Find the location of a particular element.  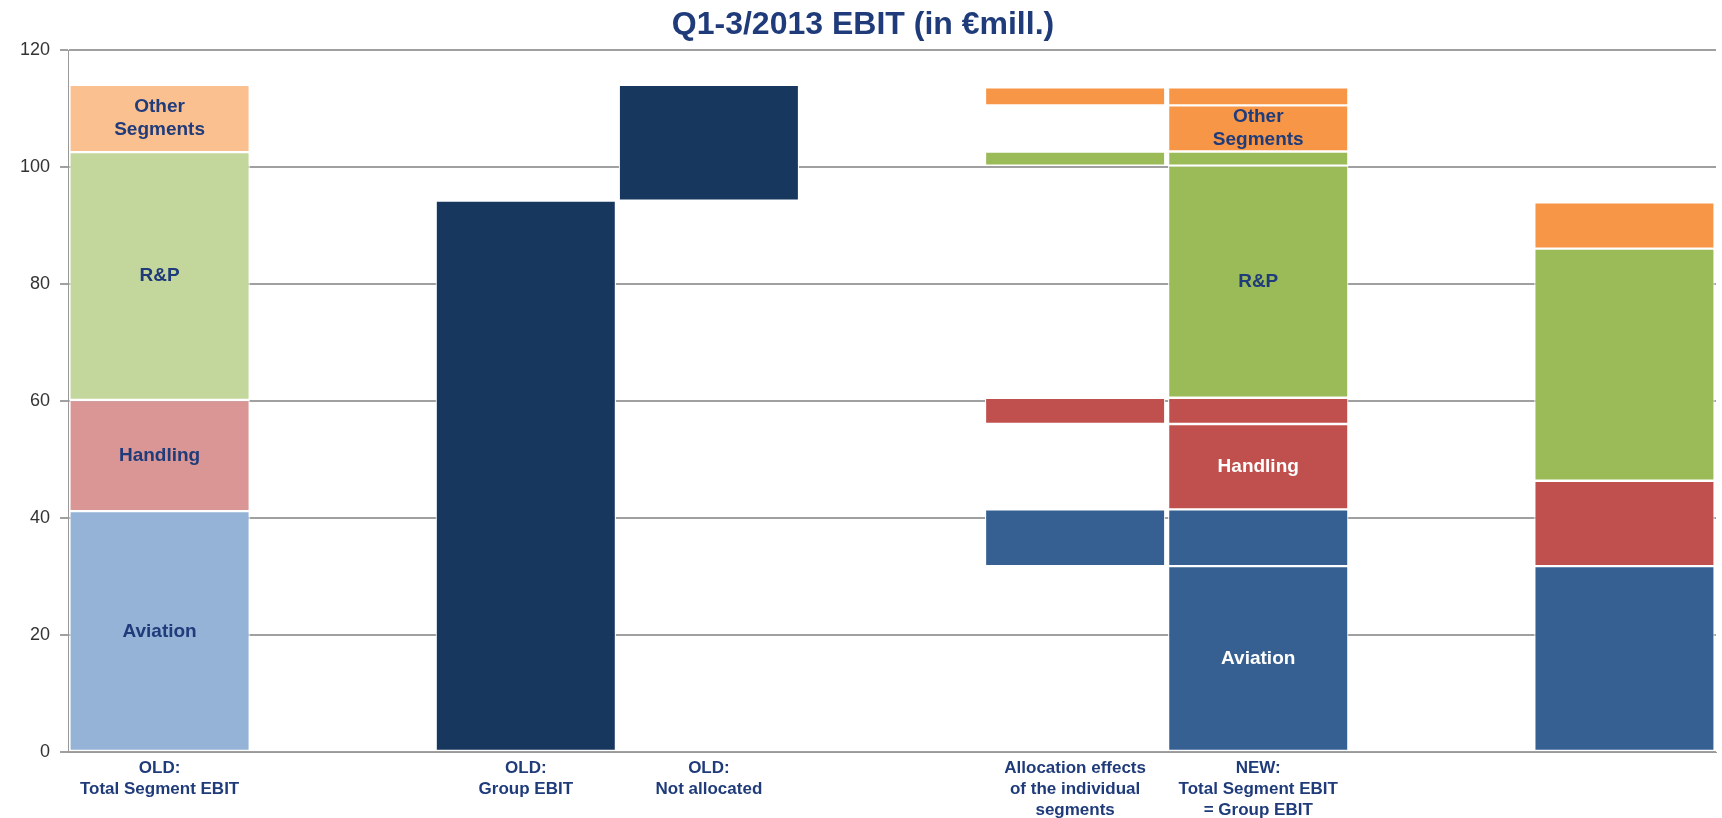

x-tick-label: OLD: Total Segment EBIT is located at coordinates (159, 778).